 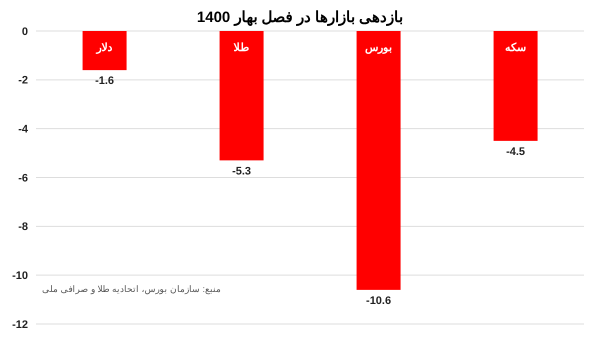 I want to click on y-tick-label: 0, so click(x=25, y=32).